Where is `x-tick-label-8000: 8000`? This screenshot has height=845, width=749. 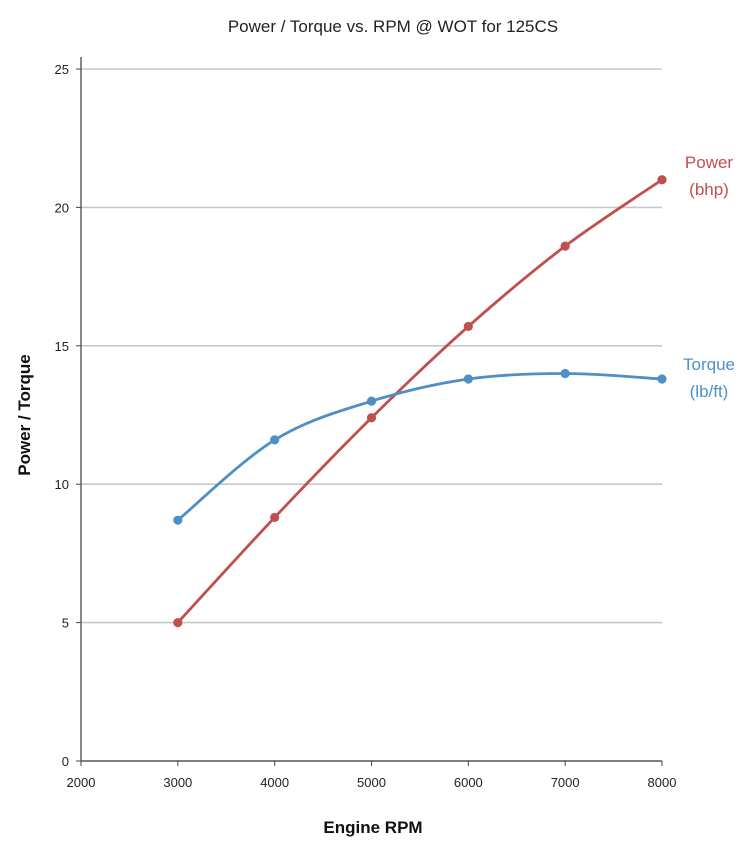
x-tick-label-8000: 8000 is located at coordinates (662, 782).